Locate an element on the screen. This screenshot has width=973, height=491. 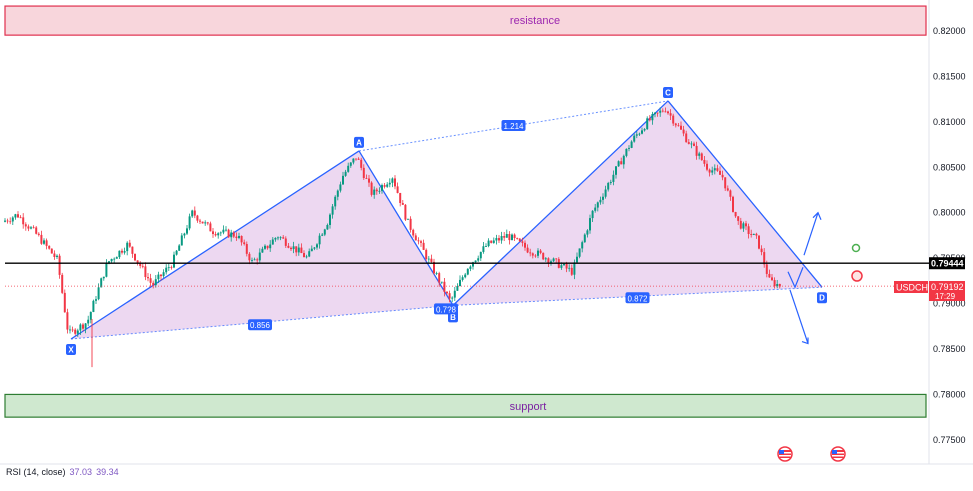
ratio-label: 0.872 is located at coordinates (637, 298).